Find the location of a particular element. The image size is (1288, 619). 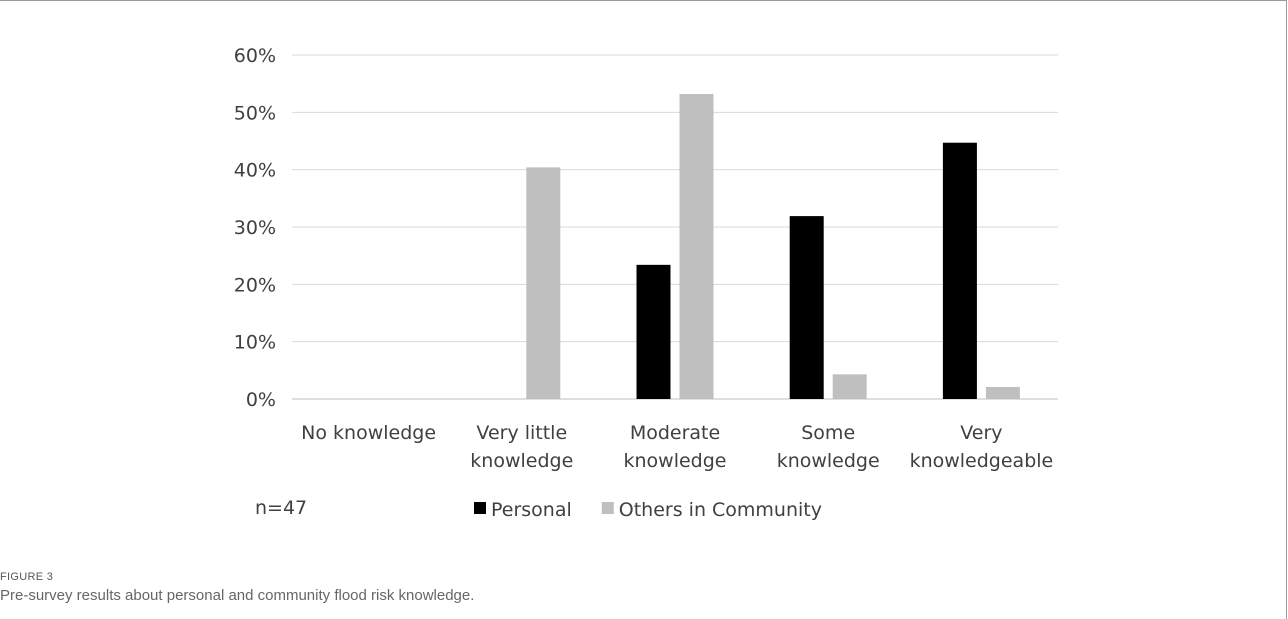

x-tick-label: Very knowledgeable is located at coordinates (982, 447).